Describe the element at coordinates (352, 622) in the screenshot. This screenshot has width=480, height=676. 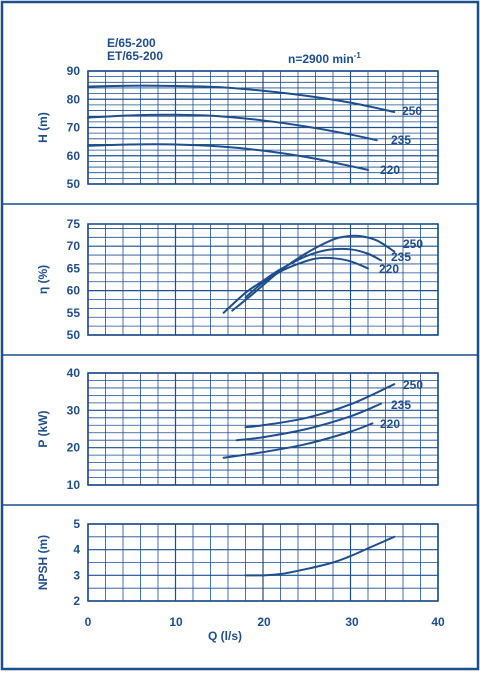
I see `x-tick-label: 30` at that location.